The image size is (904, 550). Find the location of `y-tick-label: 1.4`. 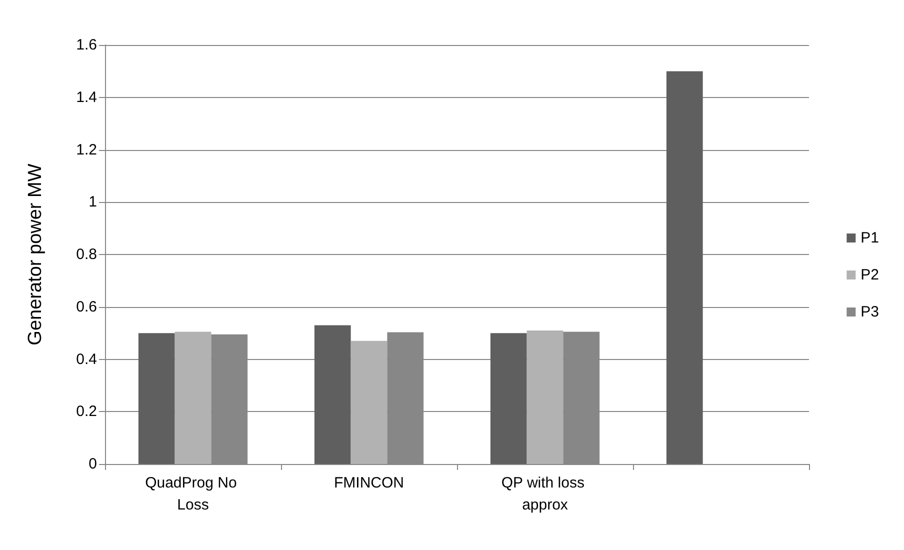

y-tick-label: 1.4 is located at coordinates (86, 97).